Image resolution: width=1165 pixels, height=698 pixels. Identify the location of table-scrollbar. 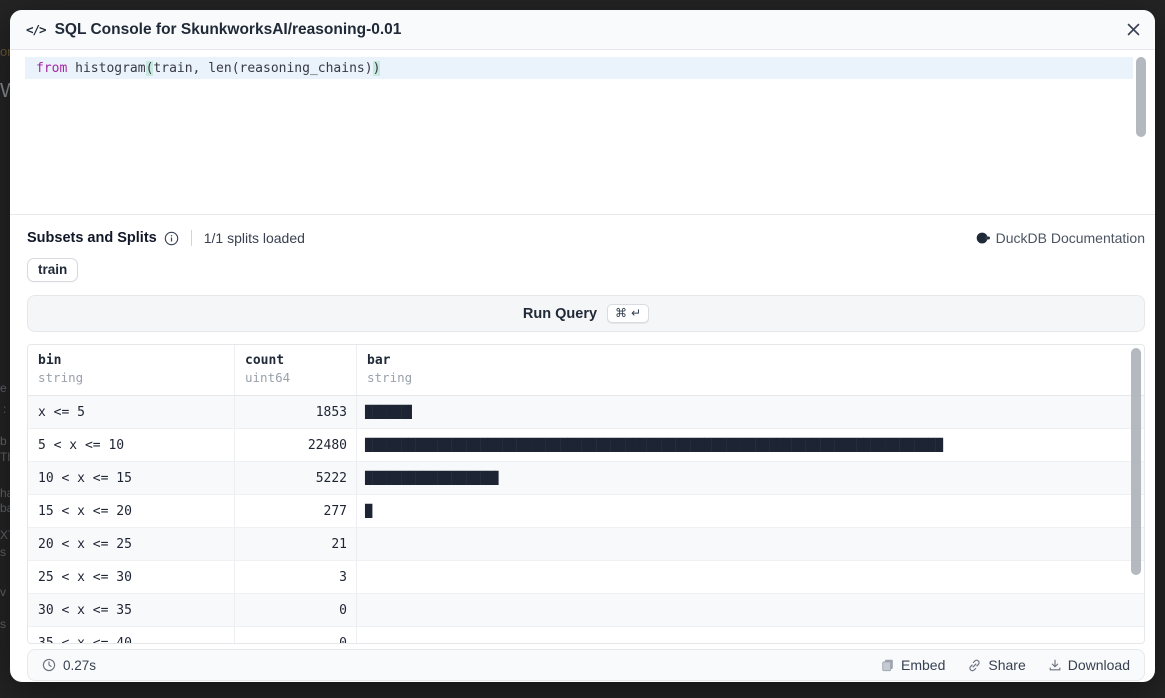
(1136, 461).